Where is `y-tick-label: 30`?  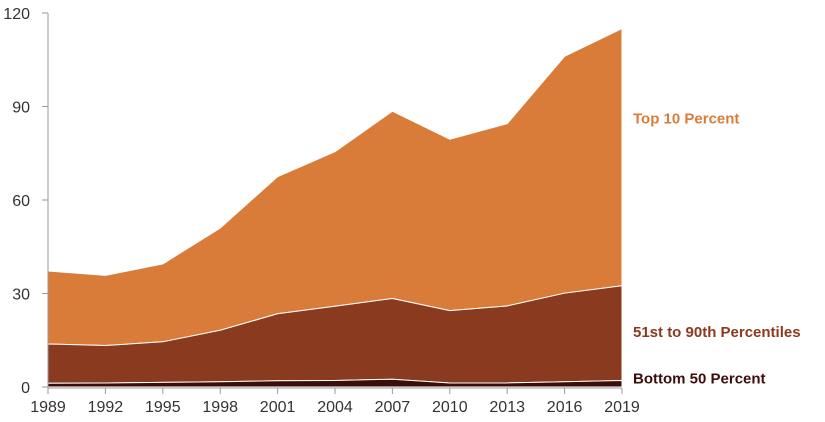
y-tick-label: 30 is located at coordinates (21, 295).